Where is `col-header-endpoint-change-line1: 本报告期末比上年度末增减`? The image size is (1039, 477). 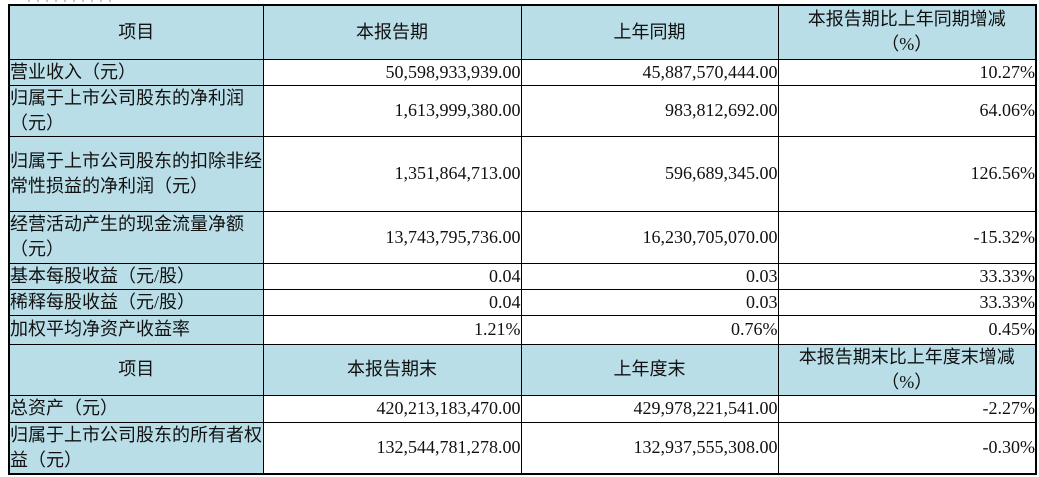
col-header-endpoint-change-line1: 本报告期末比上年度末增减 is located at coordinates (906, 356).